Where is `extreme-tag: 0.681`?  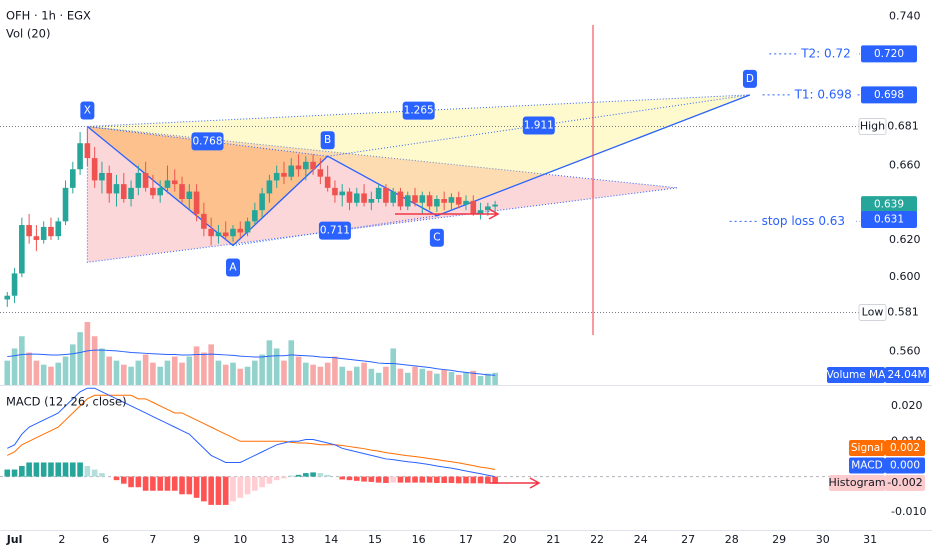 extreme-tag: 0.681 is located at coordinates (903, 125).